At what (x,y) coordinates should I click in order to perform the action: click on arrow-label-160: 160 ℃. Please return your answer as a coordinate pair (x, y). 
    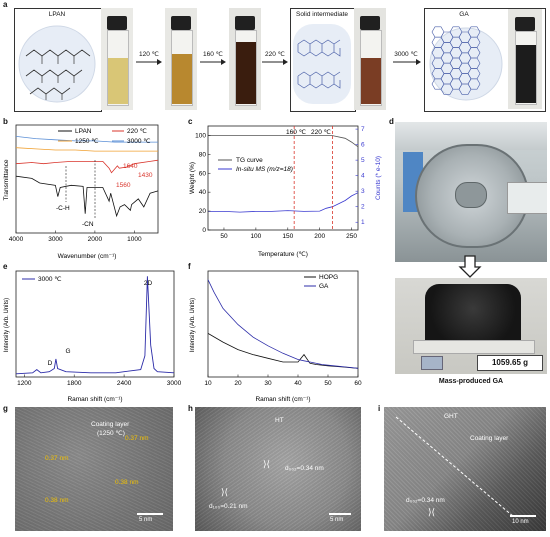
    Looking at the image, I should click on (213, 54).